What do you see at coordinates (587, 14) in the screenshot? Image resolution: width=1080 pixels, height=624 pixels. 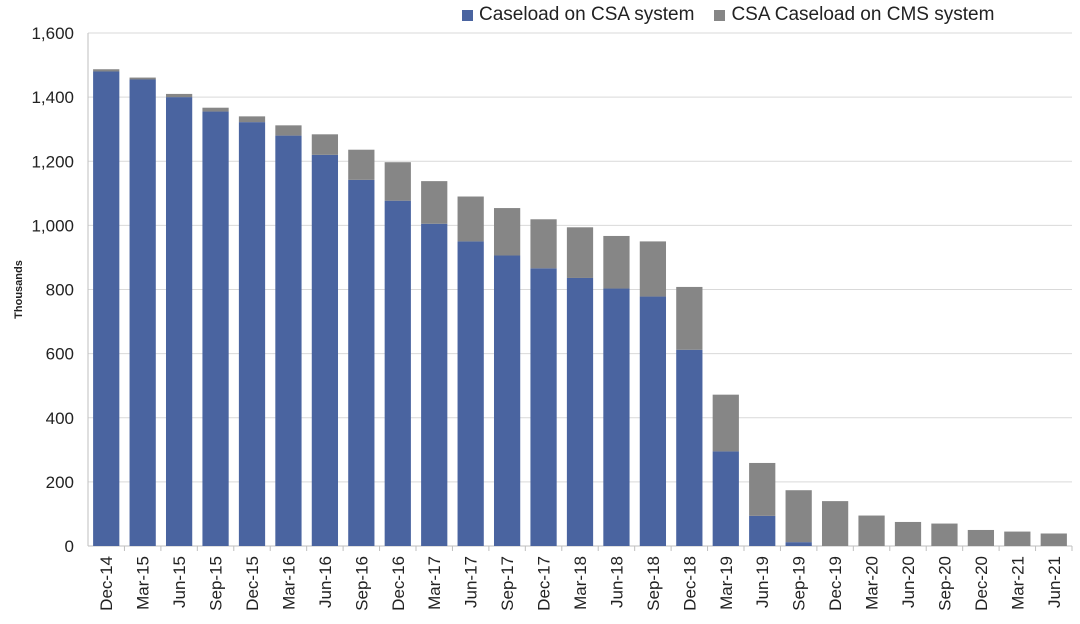 I see `legend-label-csa: Caseload on CSA system` at bounding box center [587, 14].